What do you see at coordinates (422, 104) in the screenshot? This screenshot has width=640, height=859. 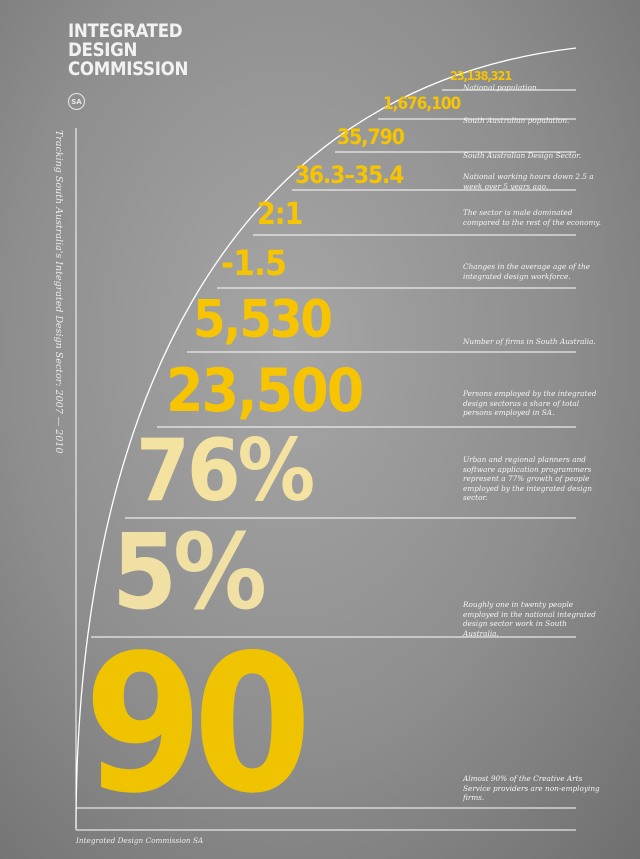 I see `stat-sa-population: 1,676,100` at bounding box center [422, 104].